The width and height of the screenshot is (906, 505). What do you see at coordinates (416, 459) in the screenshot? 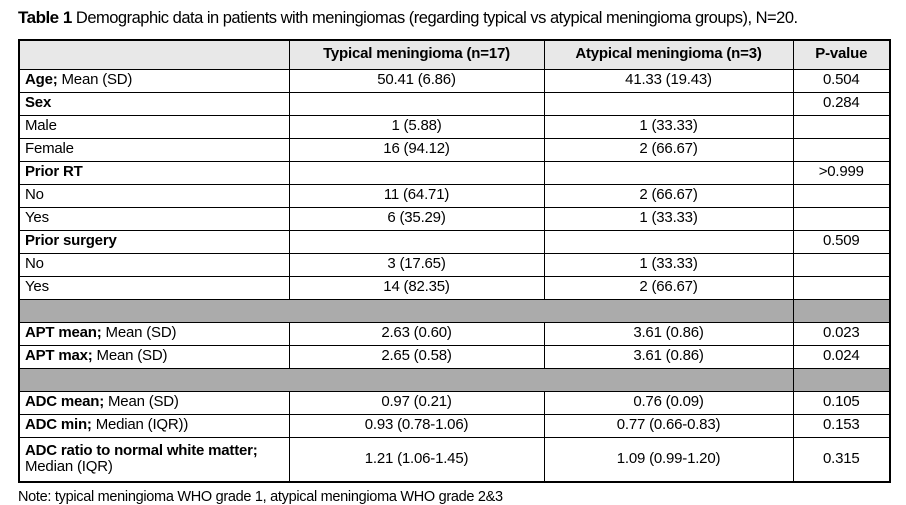
I see `cell-typical: 1.21 (1.06-1.45)` at bounding box center [416, 459].